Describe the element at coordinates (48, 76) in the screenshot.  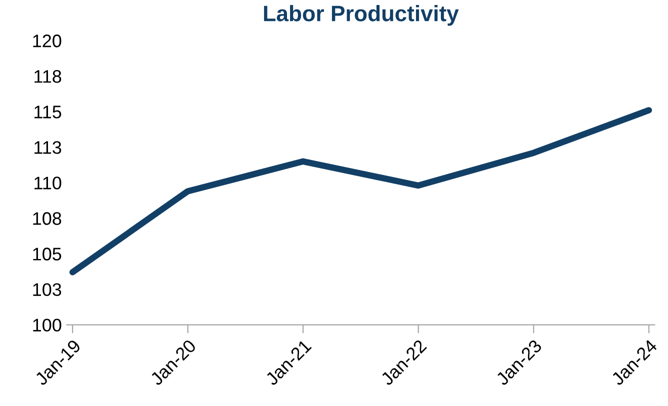
I see `y-tick-label: 118` at that location.